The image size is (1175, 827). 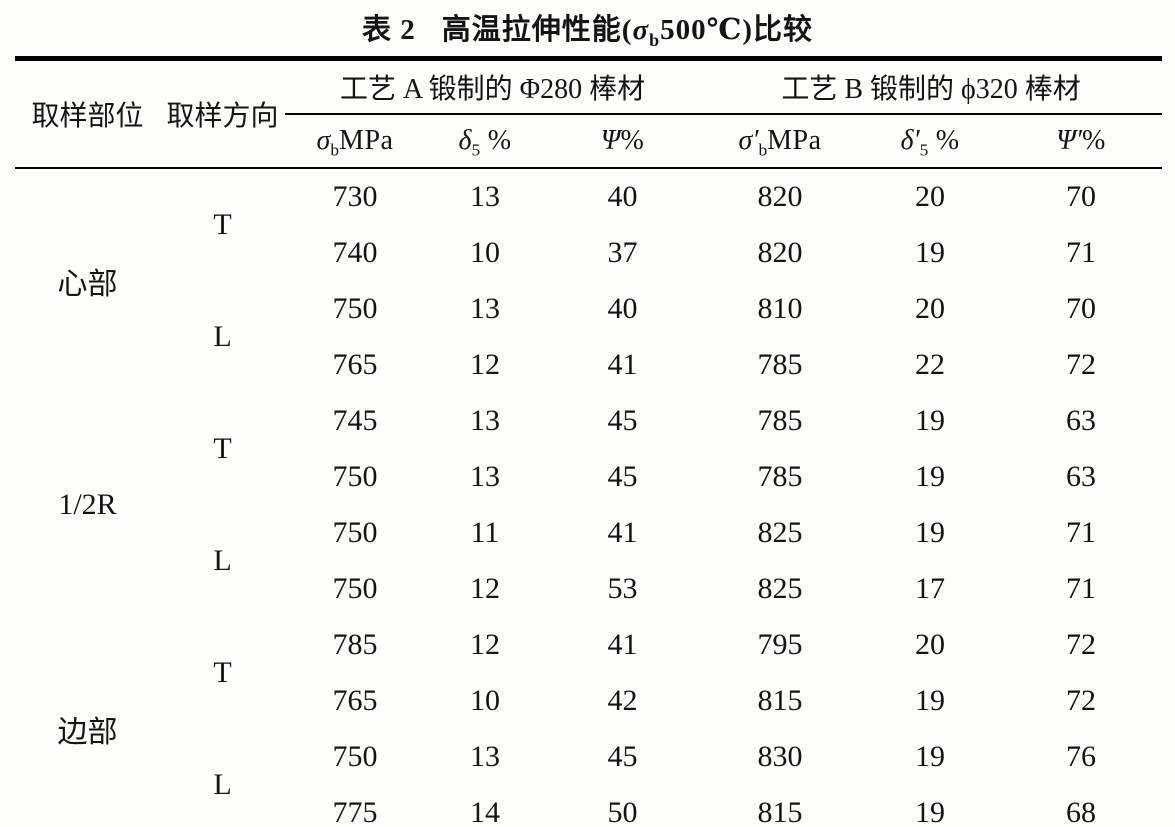 I want to click on col-header-psi-prime: Ψ′%, so click(x=1081, y=141).